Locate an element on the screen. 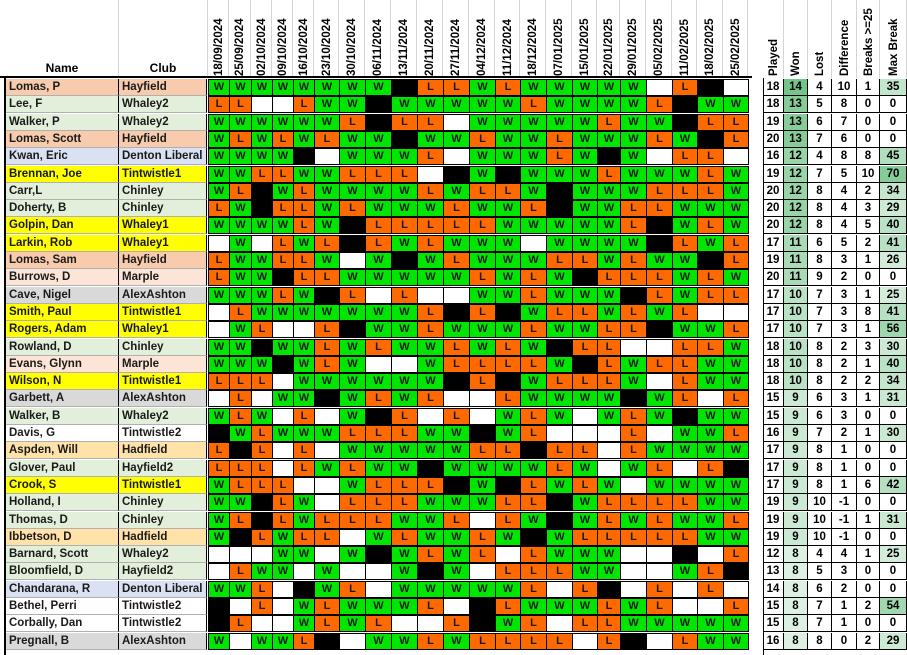 This screenshot has width=907, height=655. stat-lost: 7 is located at coordinates (820, 174).